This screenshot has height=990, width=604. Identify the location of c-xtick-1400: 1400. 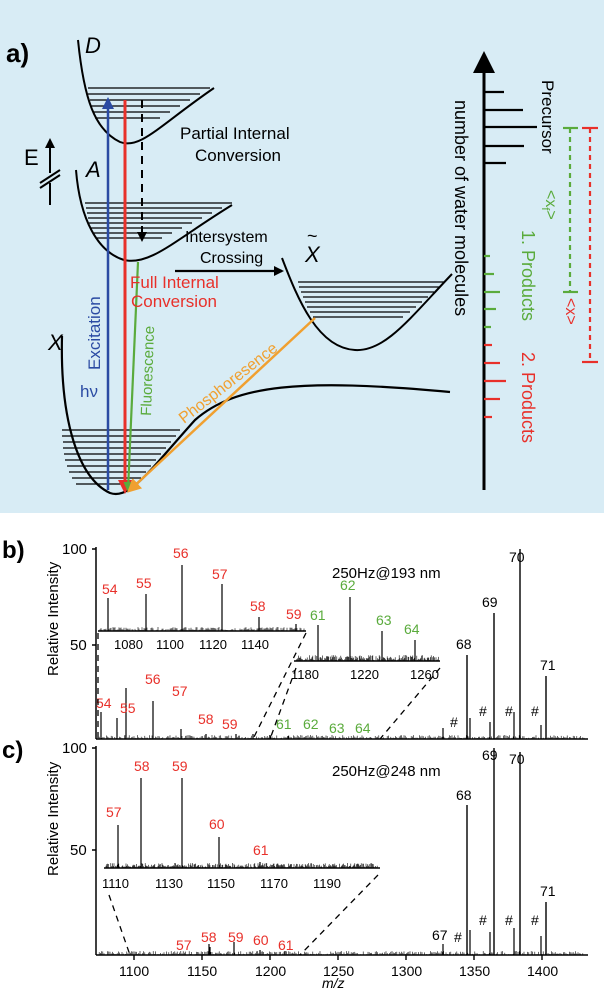
(542, 971).